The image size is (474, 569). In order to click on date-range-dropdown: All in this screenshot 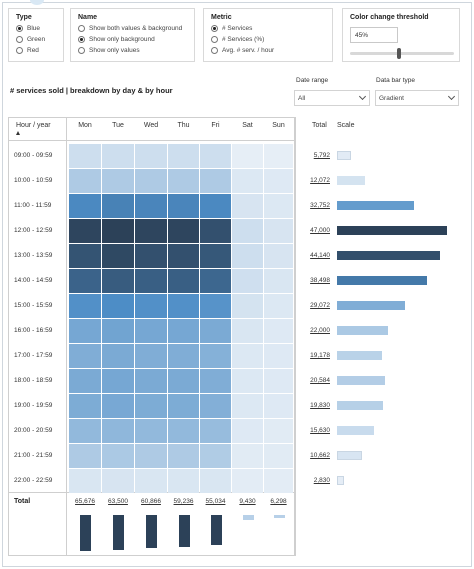, I will do `click(332, 98)`.